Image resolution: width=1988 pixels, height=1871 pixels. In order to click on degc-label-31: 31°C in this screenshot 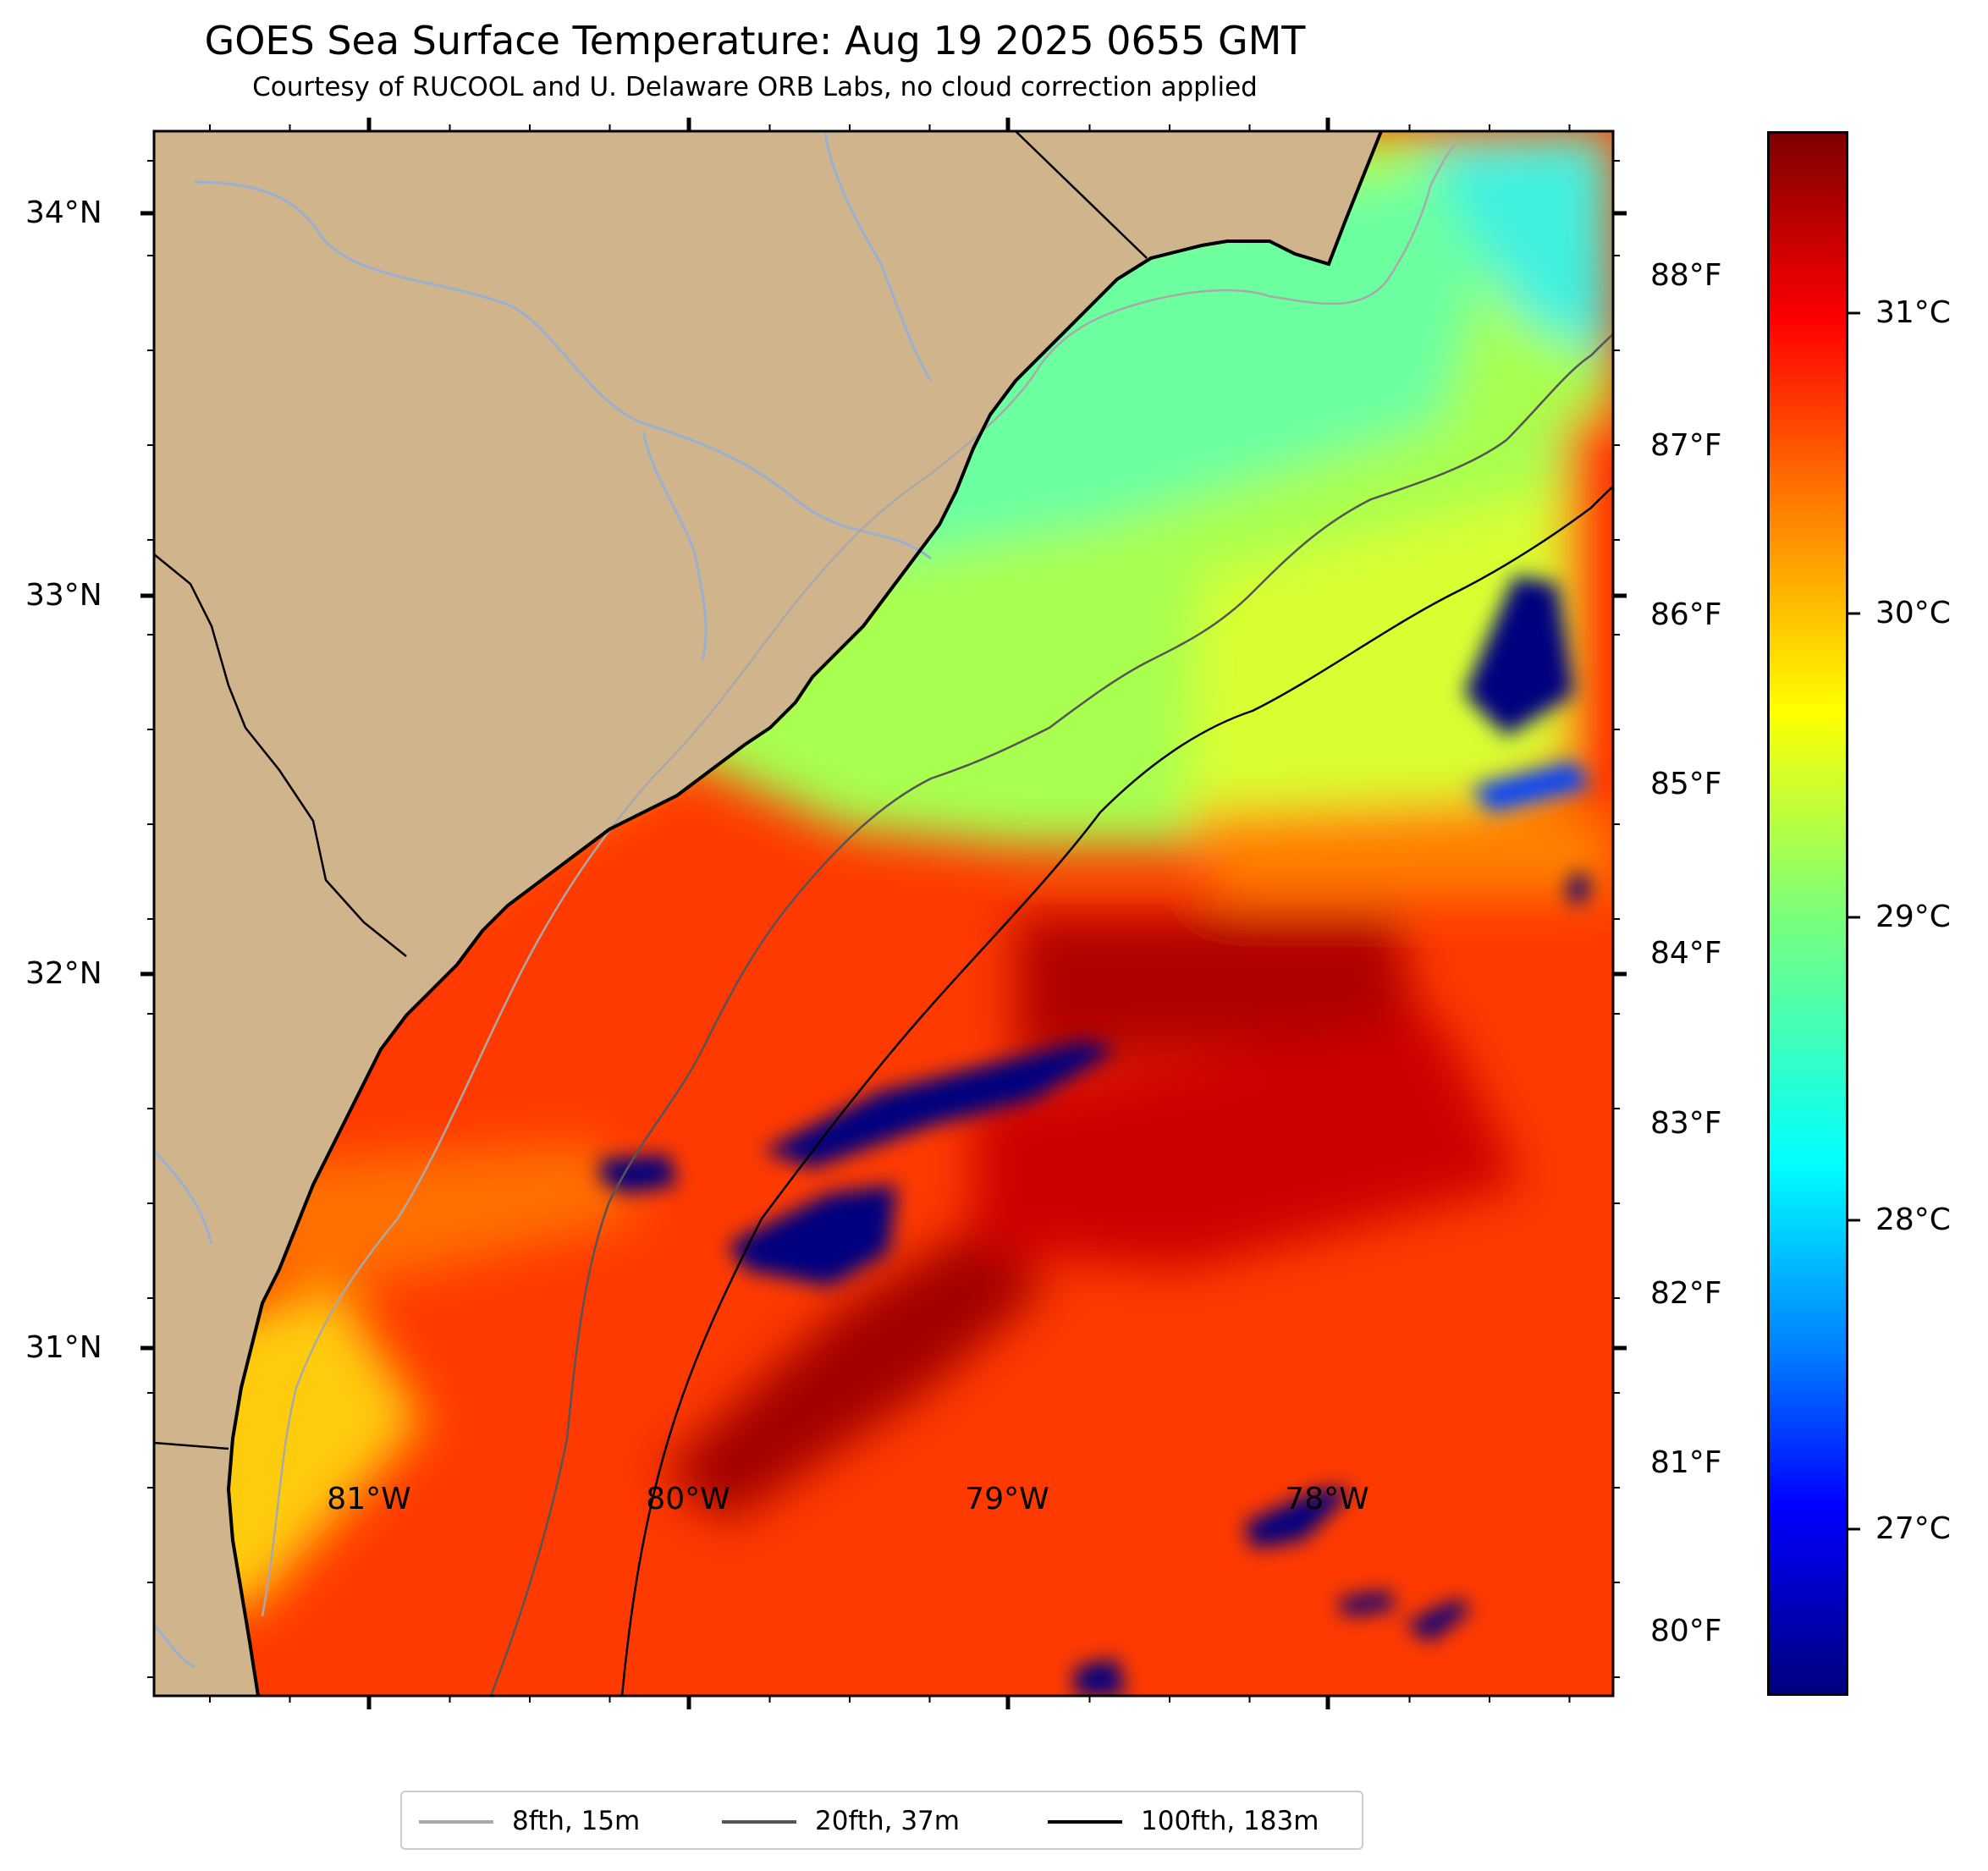, I will do `click(1913, 312)`.